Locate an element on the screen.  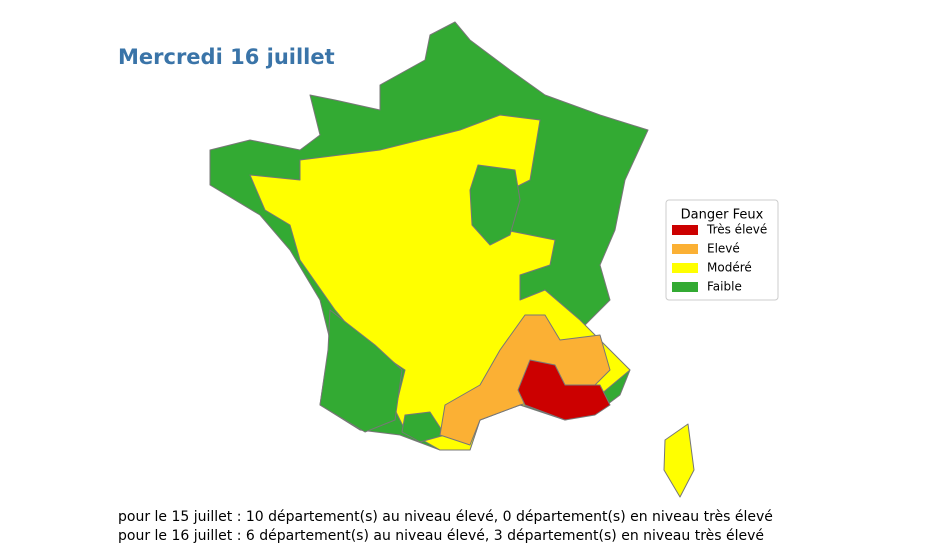
legend: Danger Feux Très élevé Elevé Modéré Faible is located at coordinates (722, 250).